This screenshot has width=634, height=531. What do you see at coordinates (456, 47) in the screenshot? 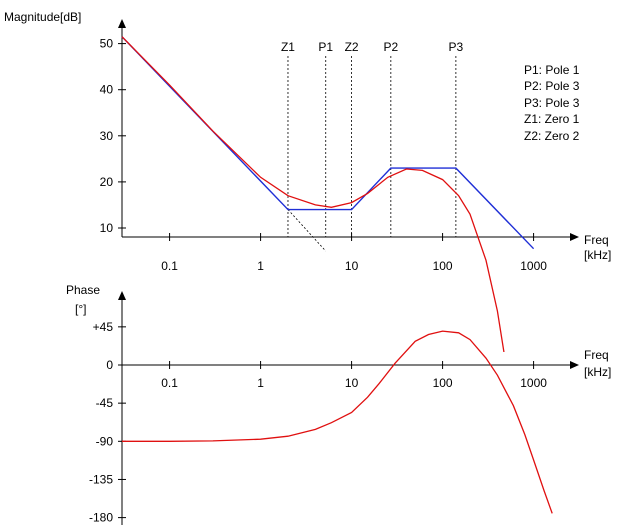
I see `marker-label-p3: P3` at bounding box center [456, 47].